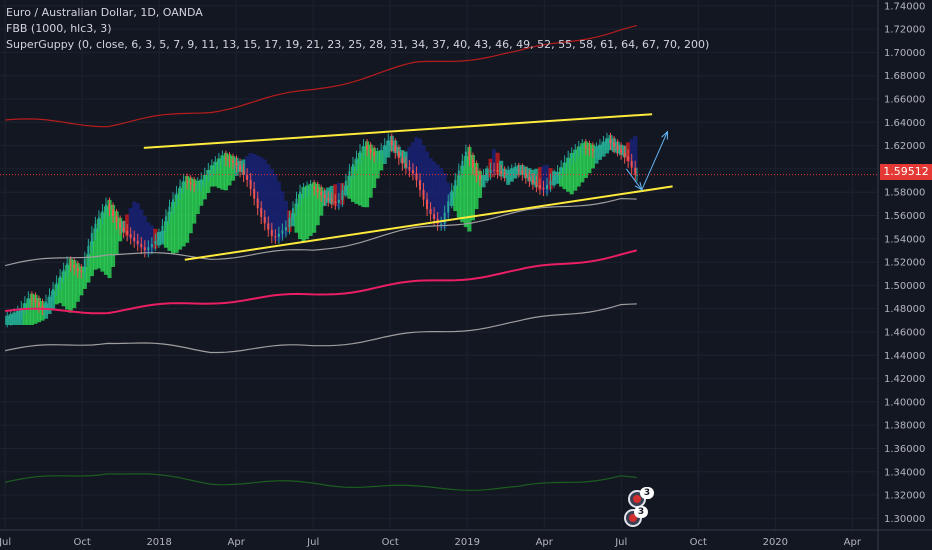  What do you see at coordinates (904, 402) in the screenshot?
I see `y-tick-label: 1.40000` at bounding box center [904, 402].